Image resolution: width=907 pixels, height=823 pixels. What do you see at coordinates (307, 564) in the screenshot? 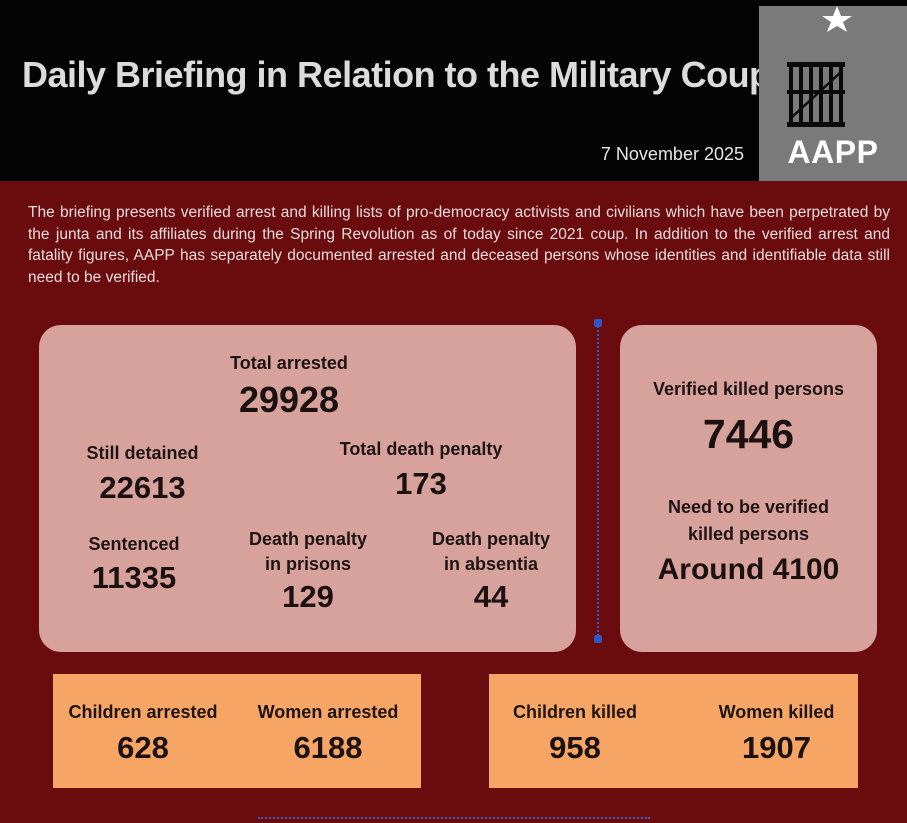
I see `death-penalty-prisons-label-line2: in prisons` at bounding box center [307, 564].